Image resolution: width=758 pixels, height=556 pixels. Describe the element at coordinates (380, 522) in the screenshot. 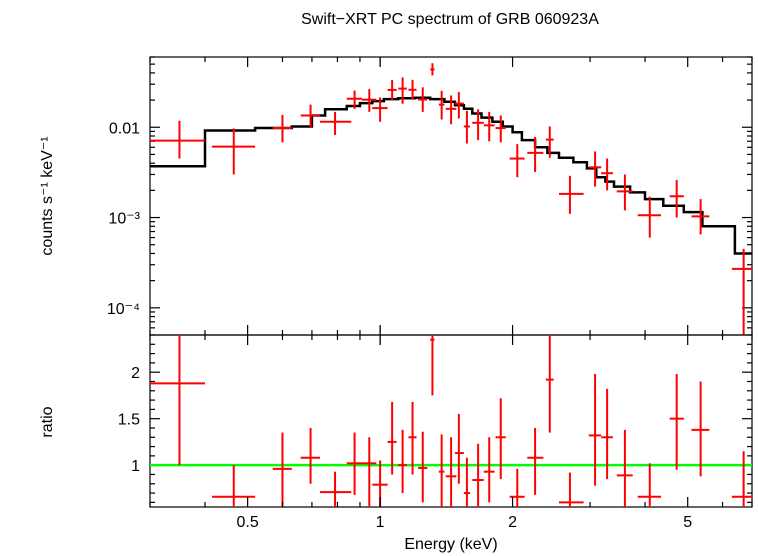

I see `x-tick-label: 1` at that location.